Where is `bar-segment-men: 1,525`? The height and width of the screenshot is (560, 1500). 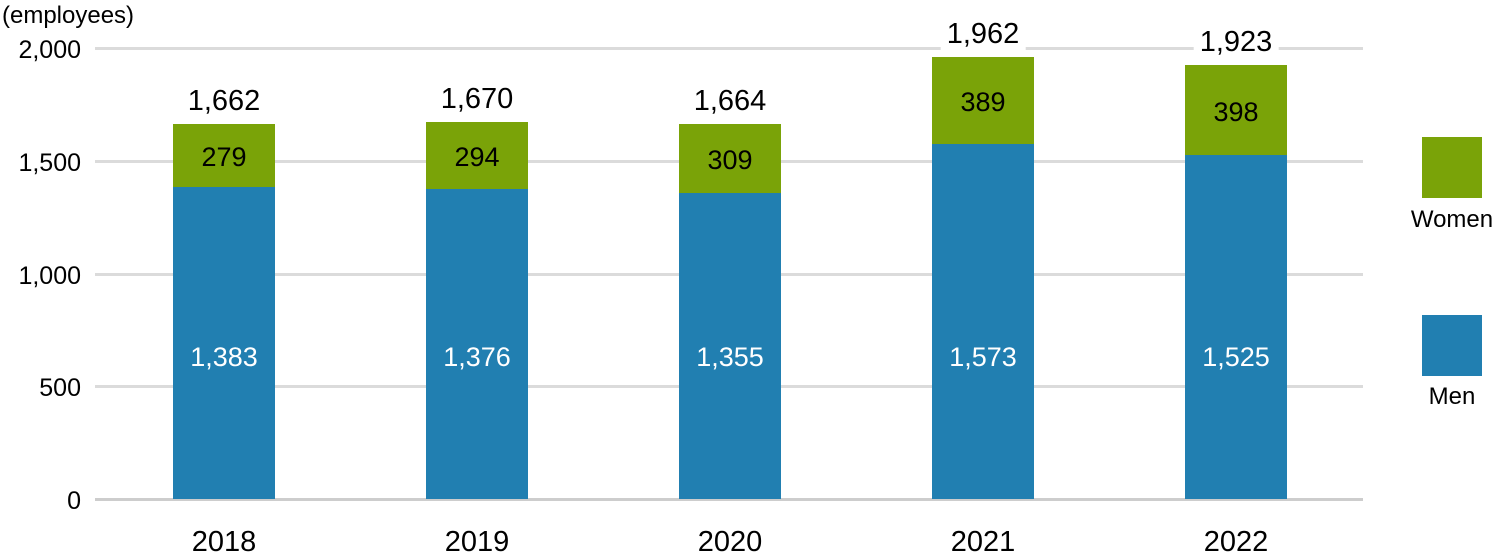
bar-segment-men: 1,525 is located at coordinates (1236, 327).